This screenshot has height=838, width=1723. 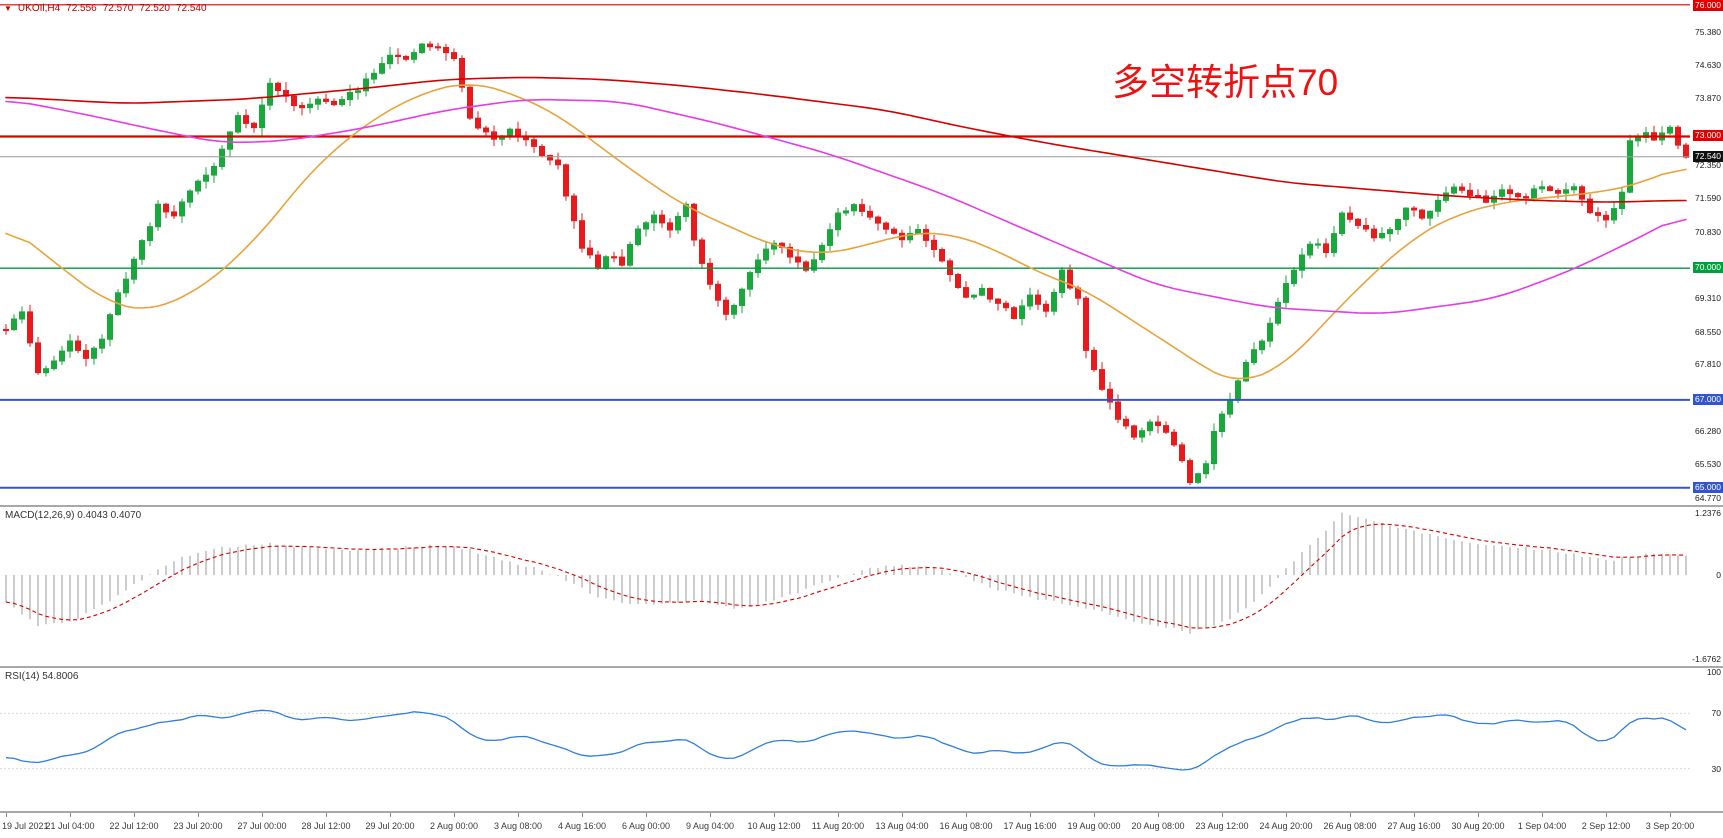 What do you see at coordinates (262, 826) in the screenshot?
I see `time-axis-label: 27 Jul 00:00` at bounding box center [262, 826].